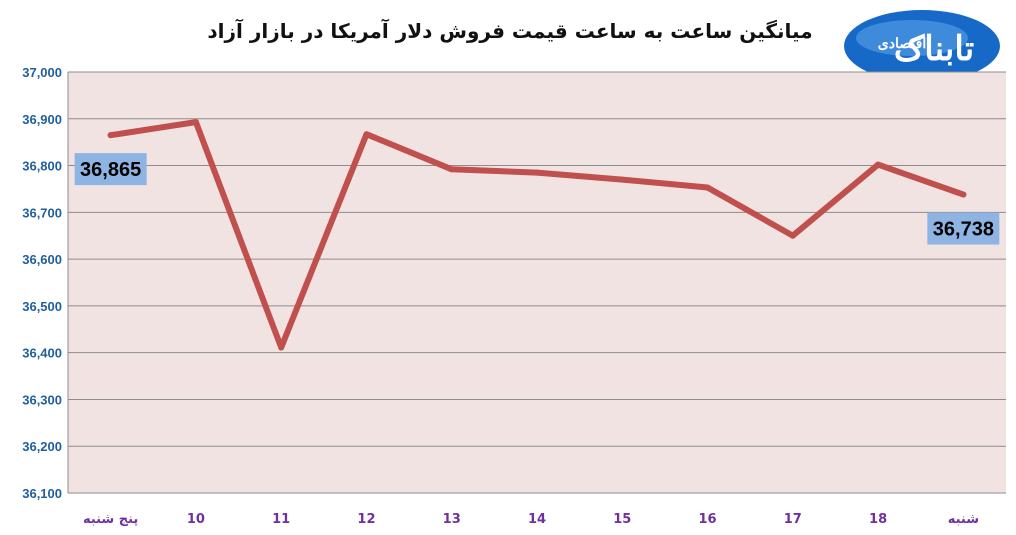  What do you see at coordinates (42, 353) in the screenshot?
I see `y-tick-label: 36,400` at bounding box center [42, 353].